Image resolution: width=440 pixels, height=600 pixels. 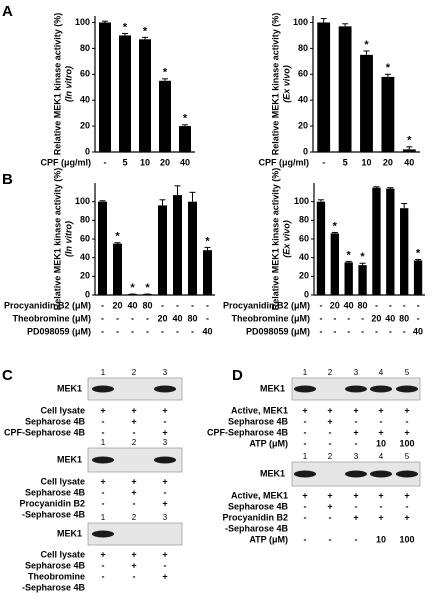 I want to click on y-axis-label: (In vitro), so click(x=68, y=84).